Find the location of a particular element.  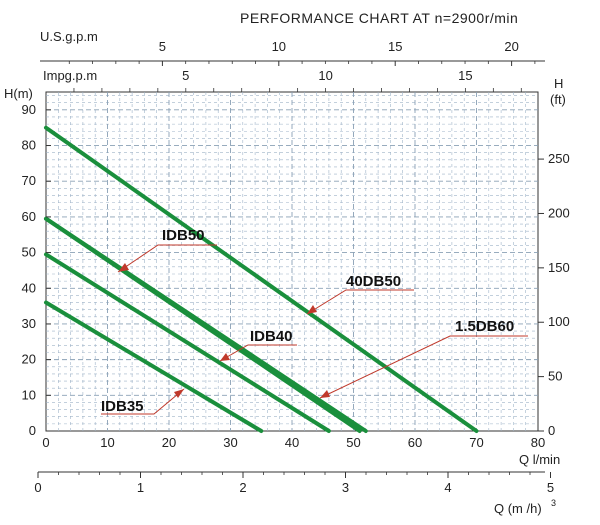

x-tick-label: 60 is located at coordinates (415, 442).